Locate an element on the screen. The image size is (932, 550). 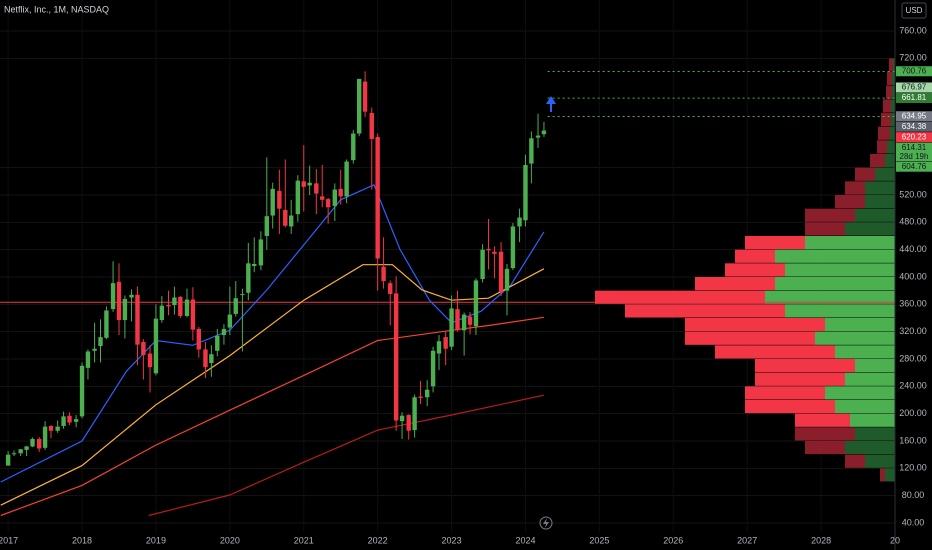
y-tick-label: 440.00 is located at coordinates (913, 249).